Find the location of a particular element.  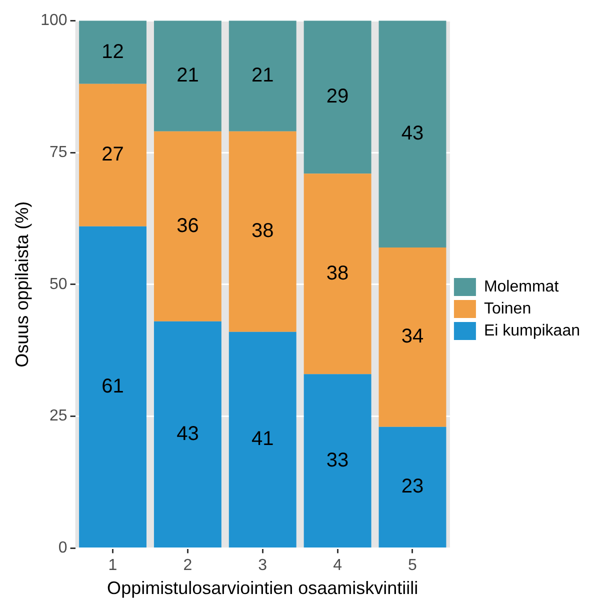

x-tick-label: 2 is located at coordinates (187, 565).